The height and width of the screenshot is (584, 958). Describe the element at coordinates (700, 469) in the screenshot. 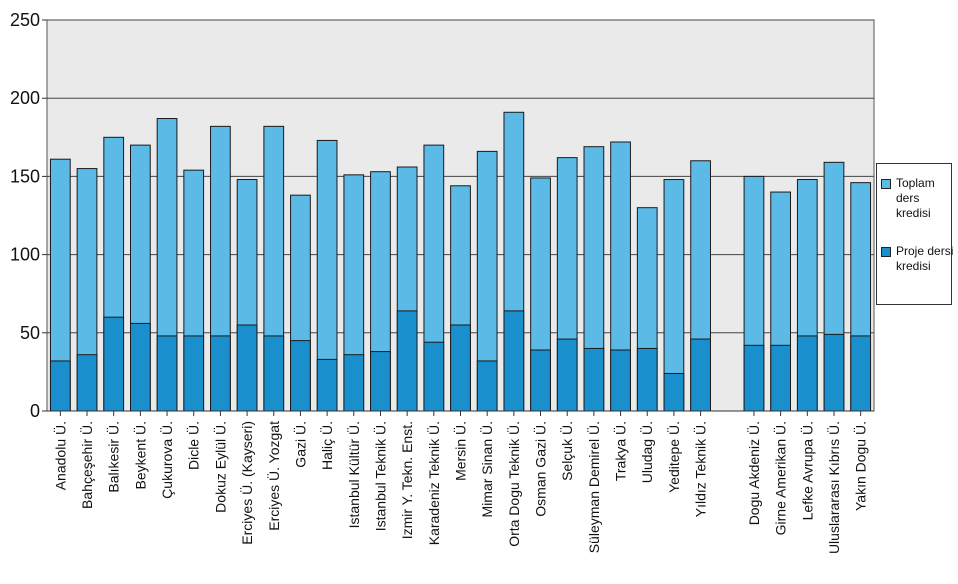

I see `x-tick-label: Yıldız Teknik Ü.` at that location.